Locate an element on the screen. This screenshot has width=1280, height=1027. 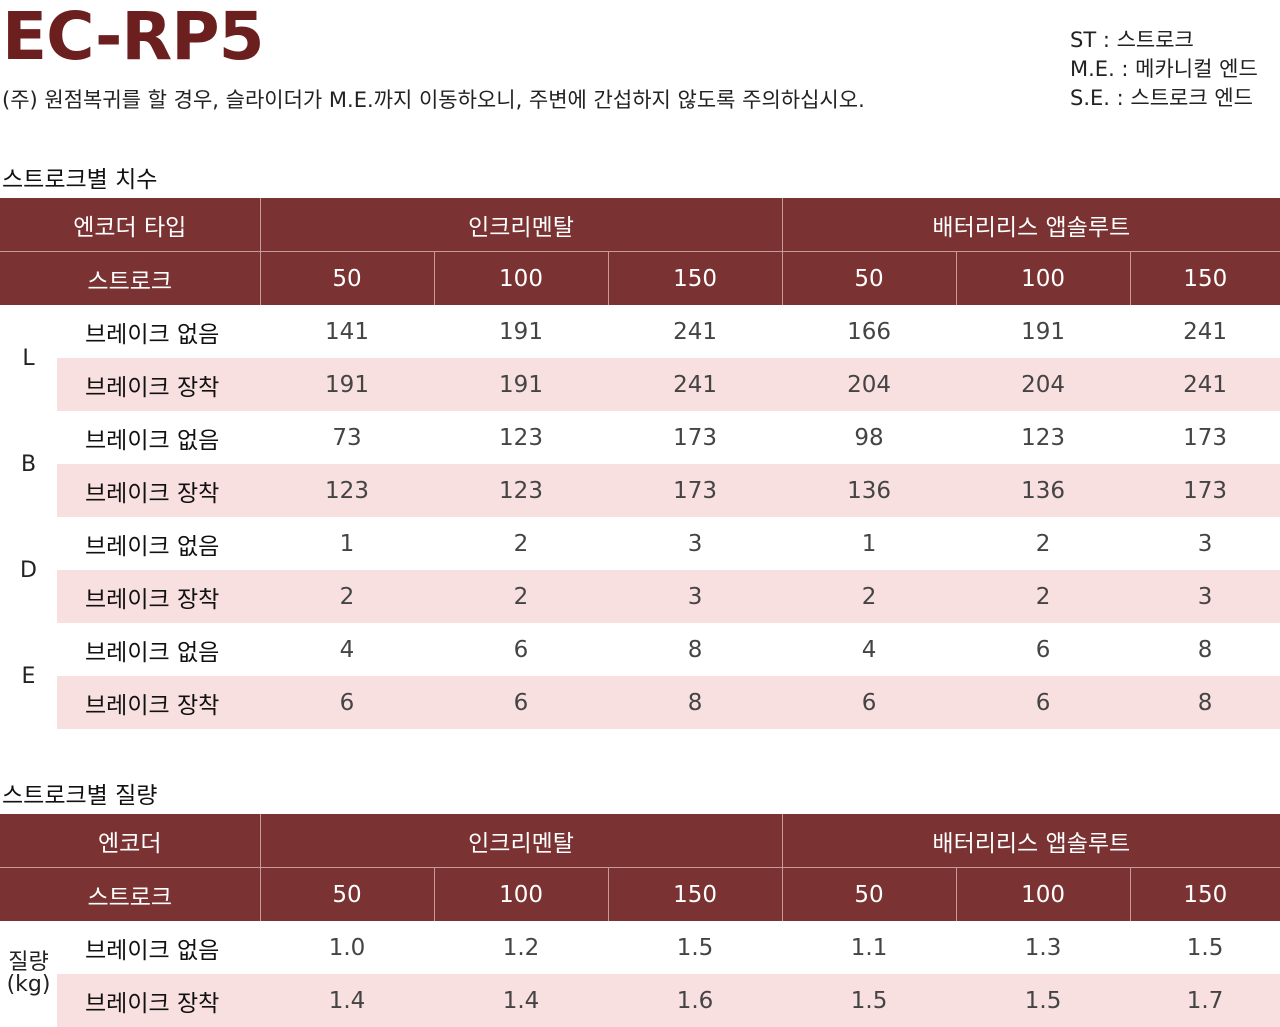
table-row: B 브레이크 없음 73 123 173 98 123 173 is located at coordinates (640, 464).